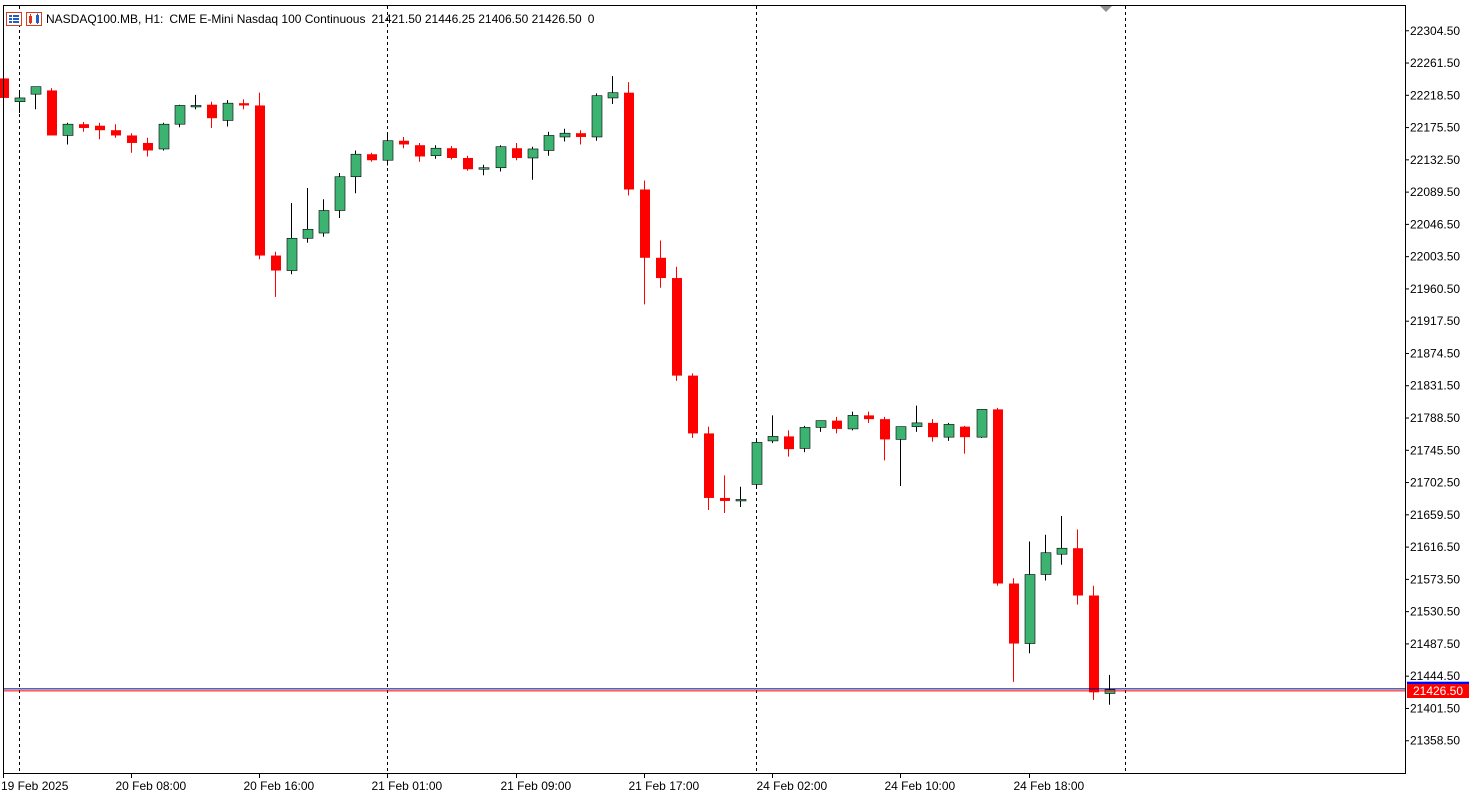  I want to click on y-tick-label: 22089.50, so click(1435, 192).